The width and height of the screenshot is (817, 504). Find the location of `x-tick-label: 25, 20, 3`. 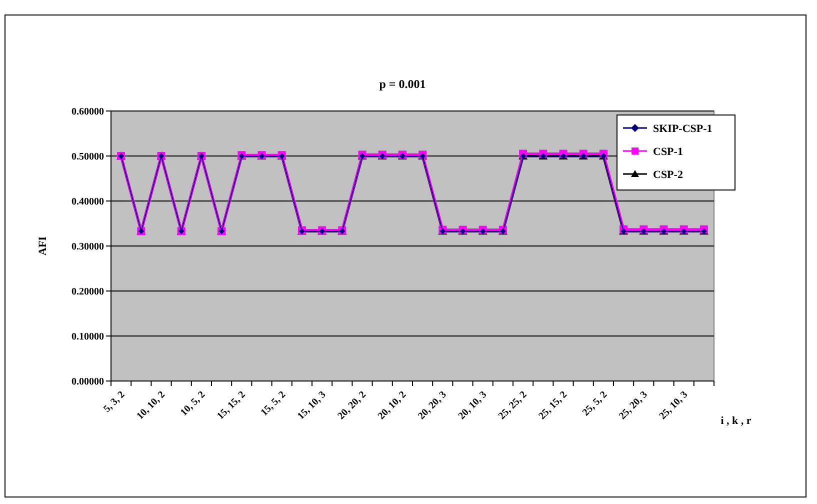

x-tick-label: 25, 20, 3 is located at coordinates (633, 405).